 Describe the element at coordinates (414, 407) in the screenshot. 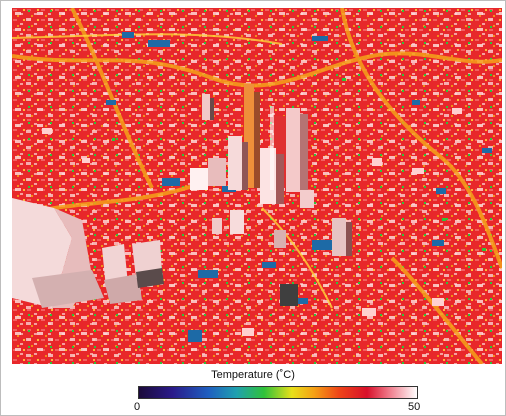

I see `scale-max-label: 50` at that location.